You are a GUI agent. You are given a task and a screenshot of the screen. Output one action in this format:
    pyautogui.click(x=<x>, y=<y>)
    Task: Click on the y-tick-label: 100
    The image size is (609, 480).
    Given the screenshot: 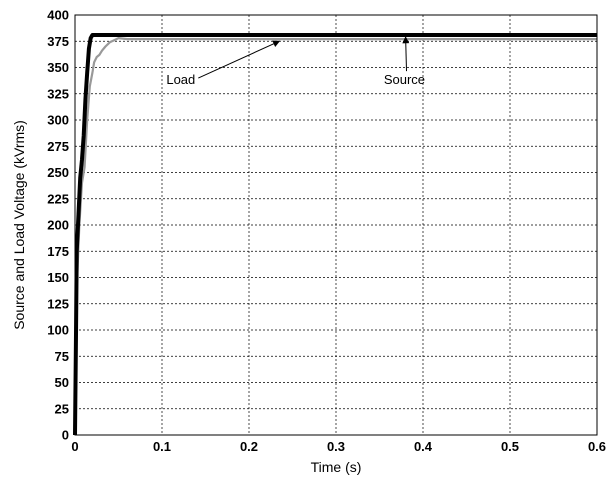 What is the action you would take?
    pyautogui.click(x=58, y=330)
    